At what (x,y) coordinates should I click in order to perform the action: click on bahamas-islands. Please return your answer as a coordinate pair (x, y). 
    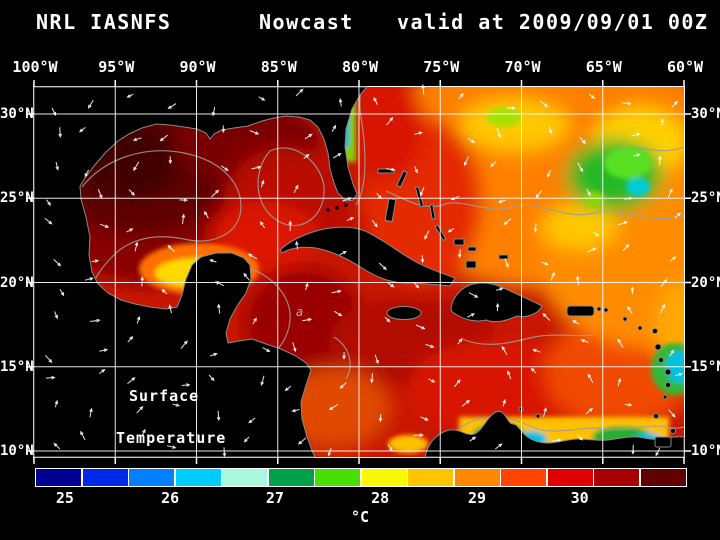
    Looking at the image, I should click on (443, 218).